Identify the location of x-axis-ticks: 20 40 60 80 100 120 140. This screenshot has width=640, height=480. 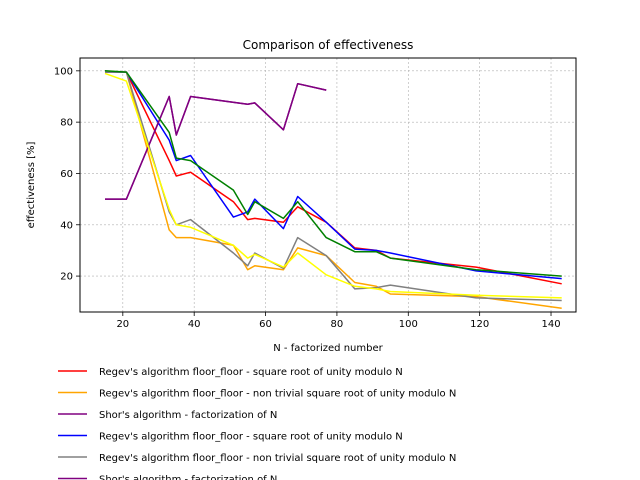
(338, 321).